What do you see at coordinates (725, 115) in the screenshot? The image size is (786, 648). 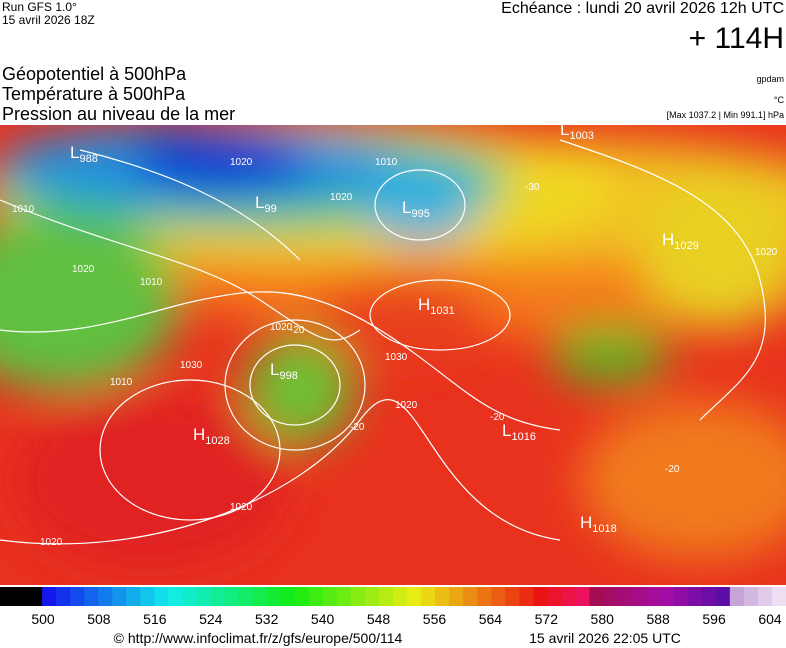 I see `pressure-range: [Max 1037.2 | Min 991.1] hPa` at bounding box center [725, 115].